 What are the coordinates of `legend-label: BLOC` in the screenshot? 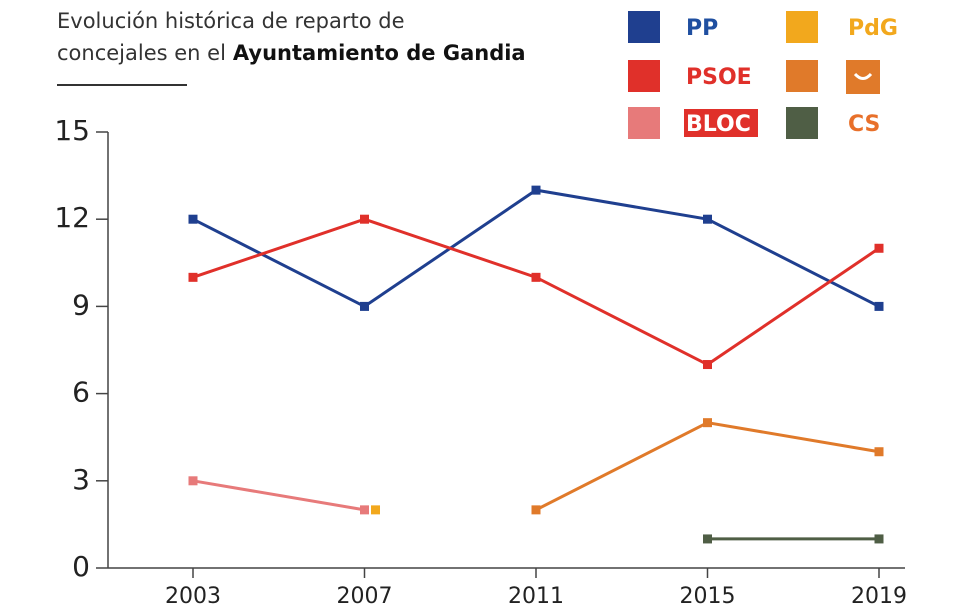 It's located at (718, 124).